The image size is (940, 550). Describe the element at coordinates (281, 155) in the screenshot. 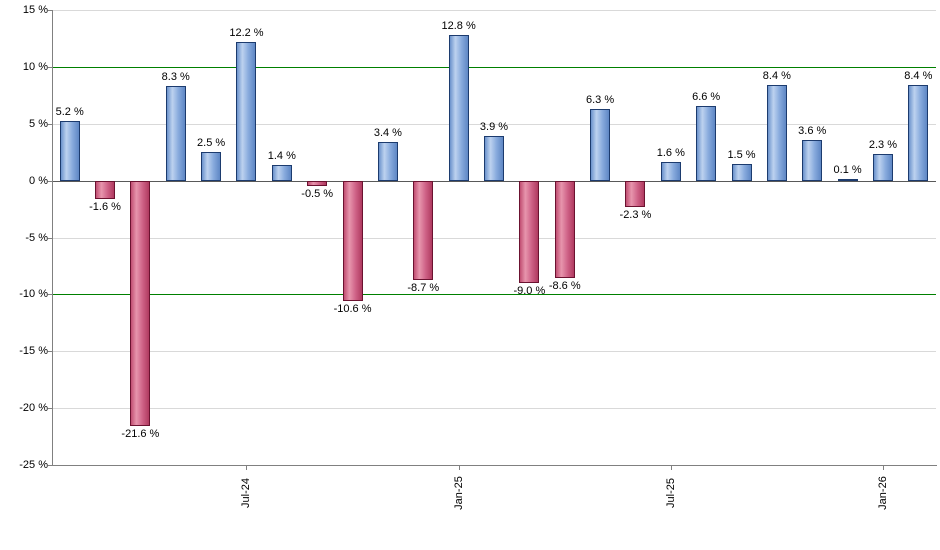

I see `bar-value-label: 1.4 %` at that location.